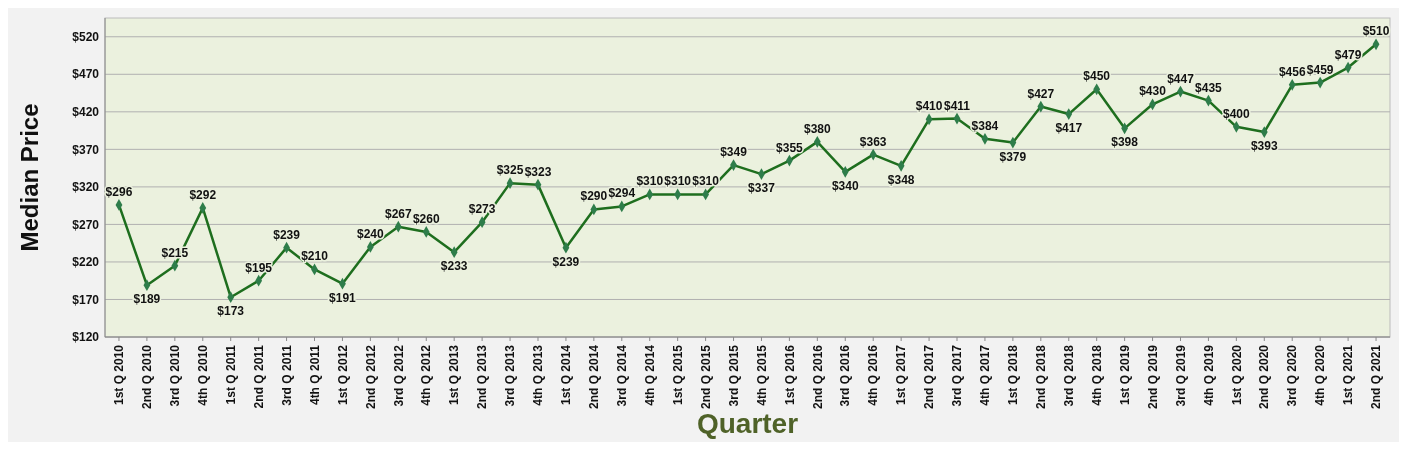  Describe the element at coordinates (371, 233) in the screenshot. I see `data-label: $240` at that location.